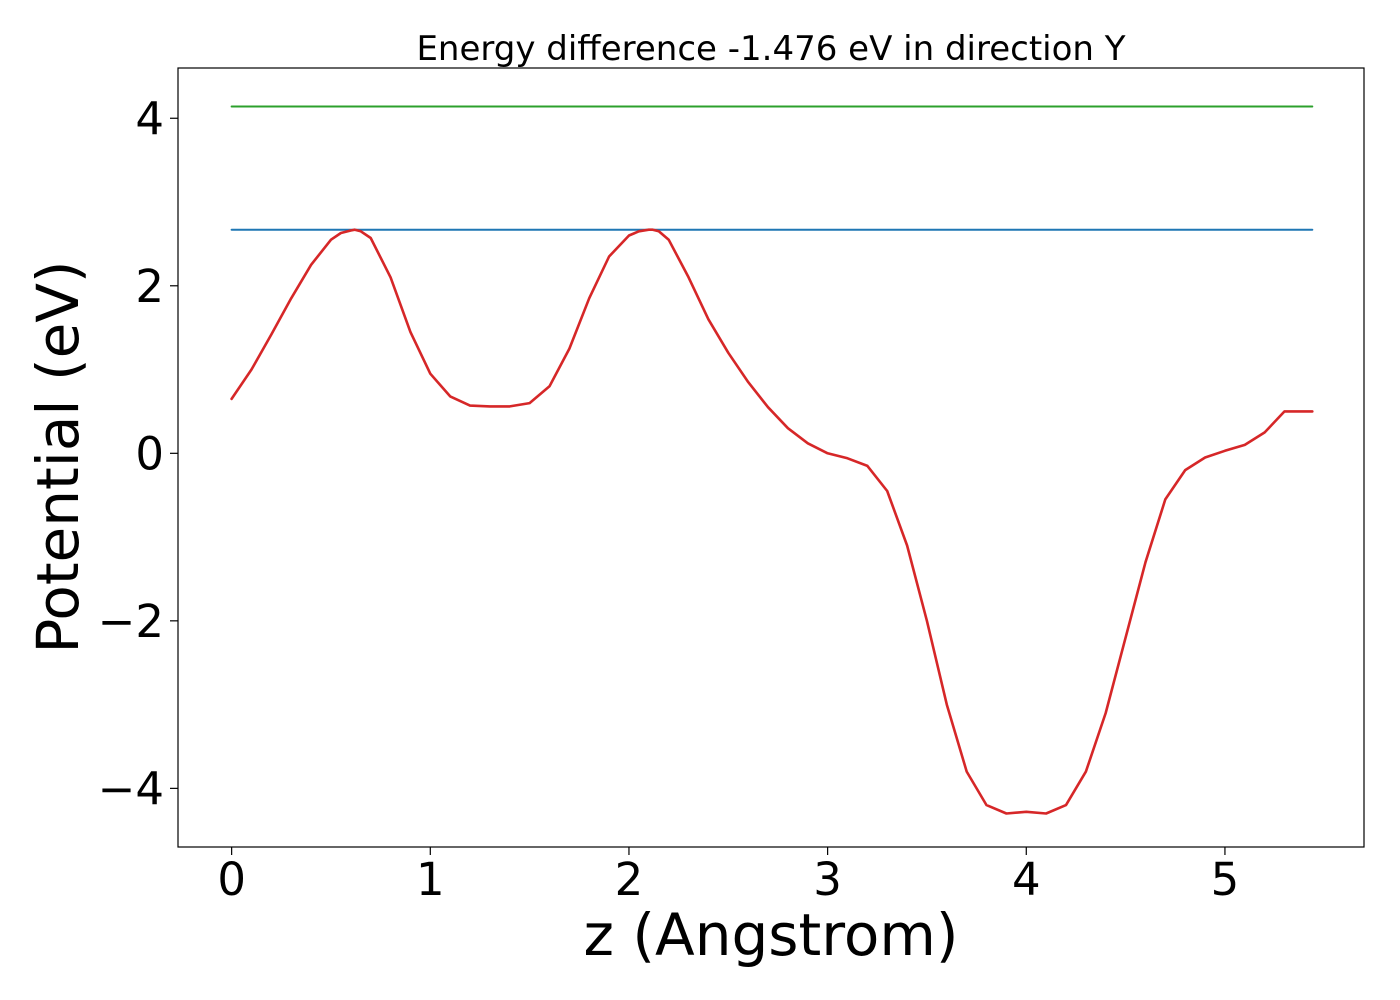 The width and height of the screenshot is (1400, 1000). I want to click on y-axis-ticks: −4 −2 0 2 4, so click(138, 453).